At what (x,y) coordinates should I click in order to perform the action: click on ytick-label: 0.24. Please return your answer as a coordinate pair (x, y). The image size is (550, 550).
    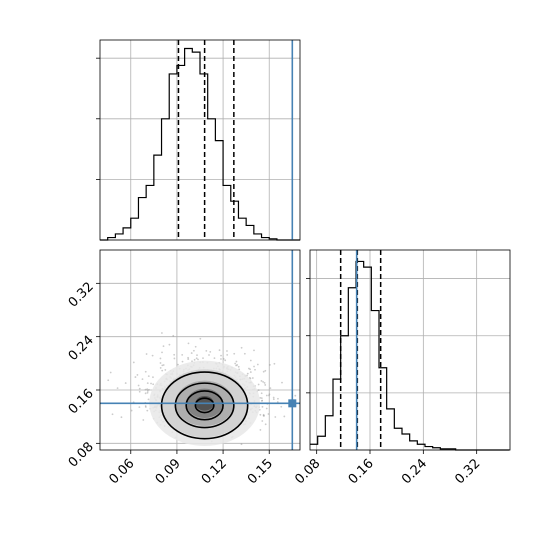
    Looking at the image, I should click on (81, 348).